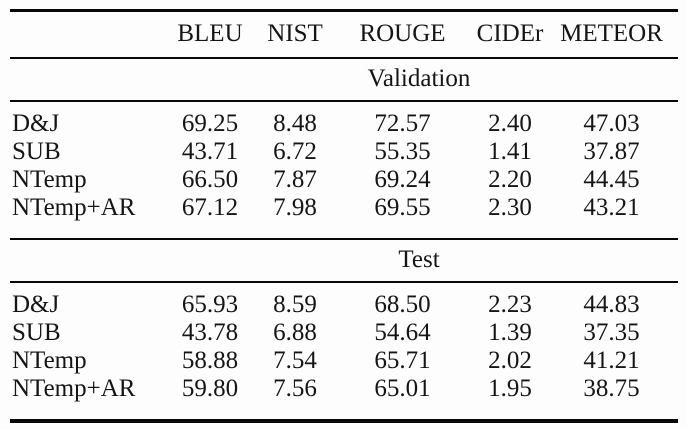 The width and height of the screenshot is (687, 430). What do you see at coordinates (402, 179) in the screenshot?
I see `metric-value: 69.24` at bounding box center [402, 179].